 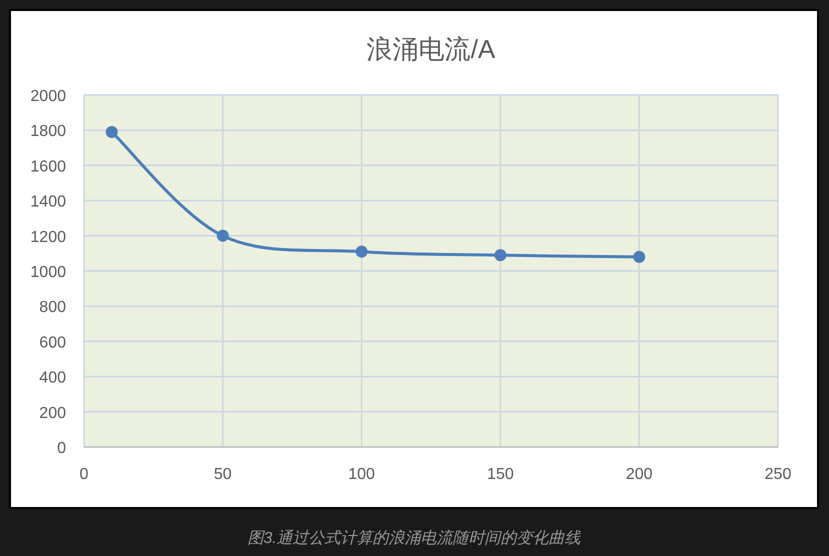 What do you see at coordinates (414, 538) in the screenshot?
I see `caption: 图3.通过公式计算的浪涌电流随时间的变化曲线` at bounding box center [414, 538].